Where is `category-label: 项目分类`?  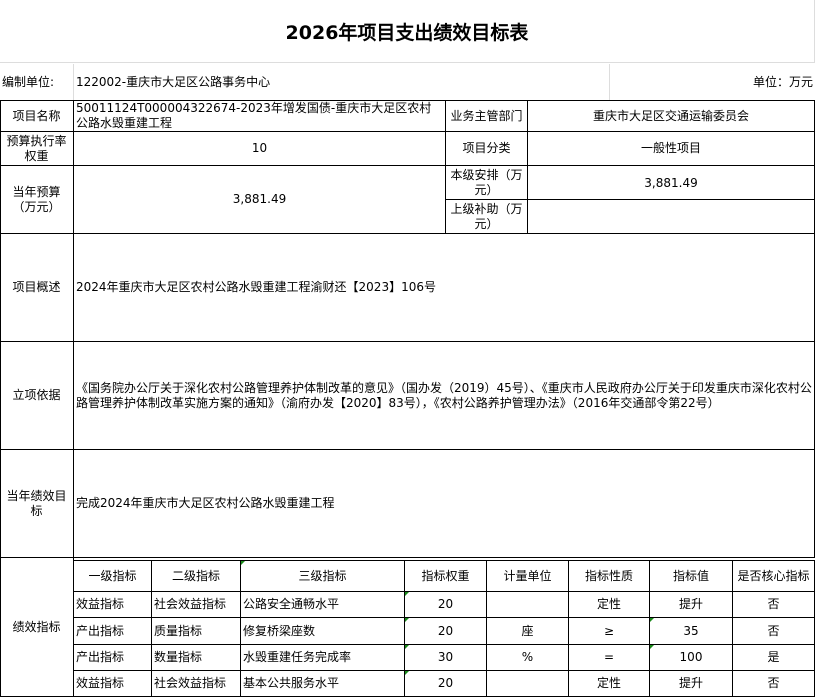
category-label: 项目分类 is located at coordinates (487, 149).